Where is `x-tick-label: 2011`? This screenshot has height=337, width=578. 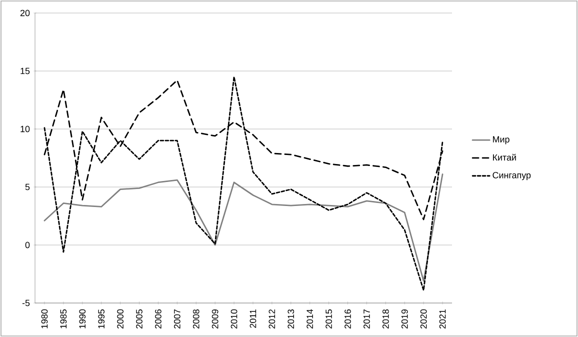
x-tick-label: 2011 is located at coordinates (253, 318).